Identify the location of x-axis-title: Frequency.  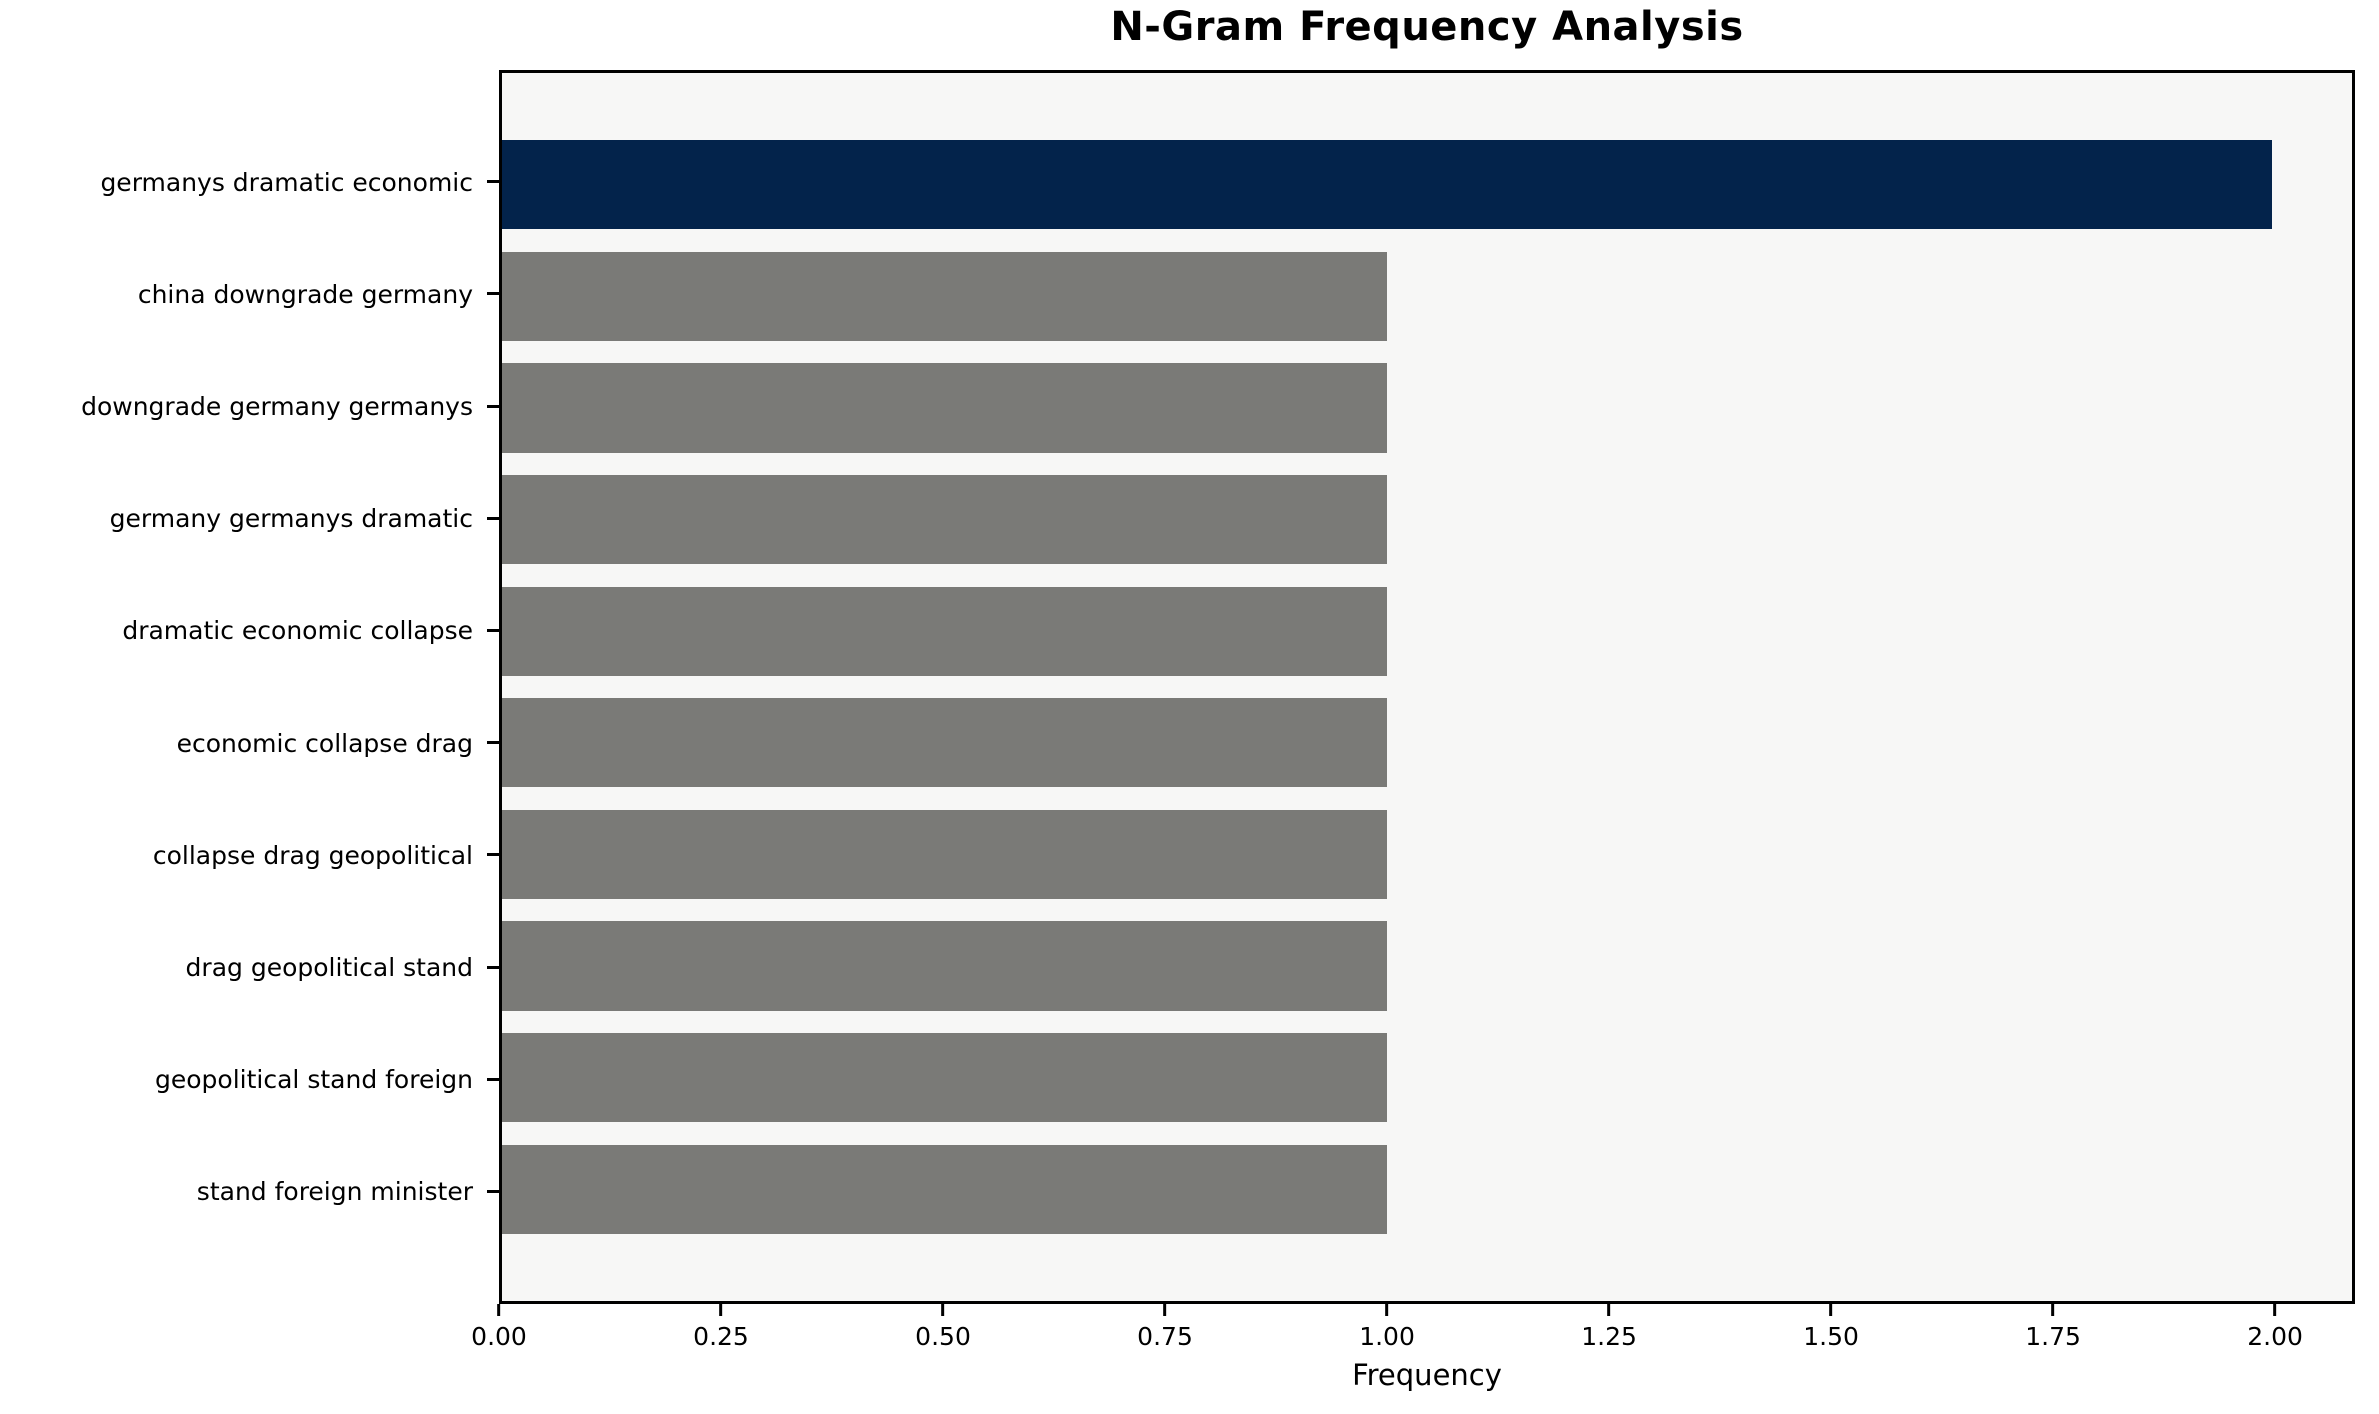
(1427, 1375).